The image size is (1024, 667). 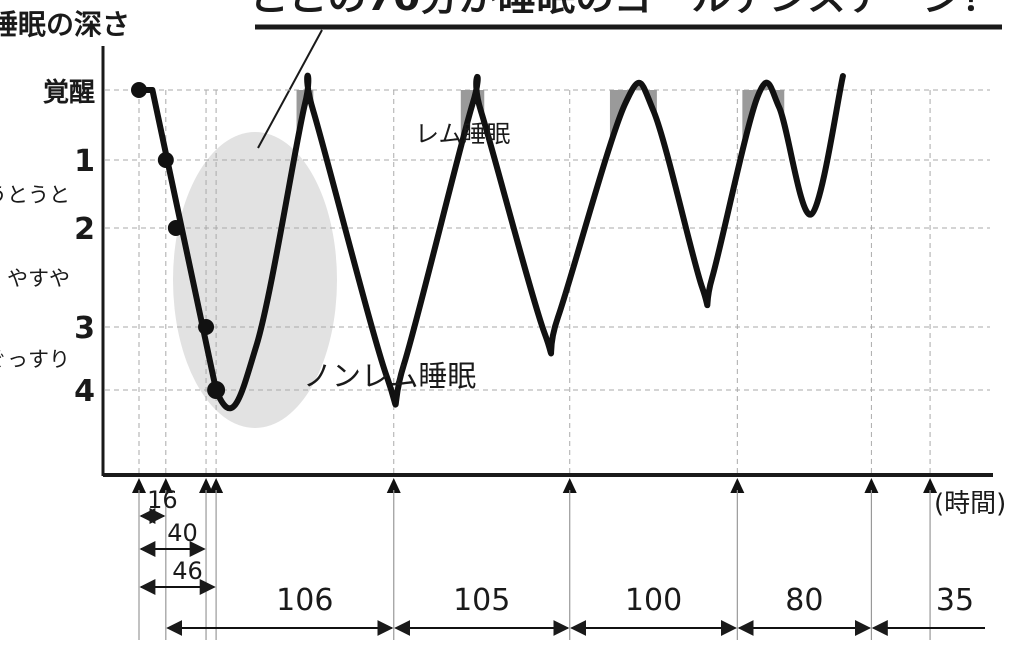 I want to click on interval-label: 46, so click(x=187, y=571).